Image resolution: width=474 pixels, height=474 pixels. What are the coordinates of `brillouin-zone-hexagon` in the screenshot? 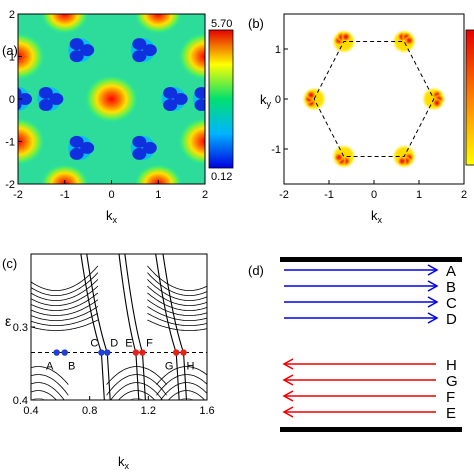 It's located at (374, 99).